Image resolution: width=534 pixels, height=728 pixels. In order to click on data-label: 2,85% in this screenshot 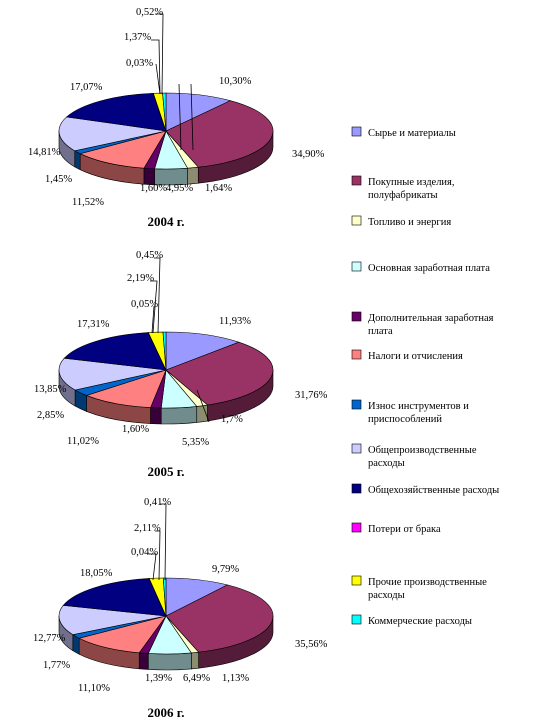, I will do `click(50, 415)`.